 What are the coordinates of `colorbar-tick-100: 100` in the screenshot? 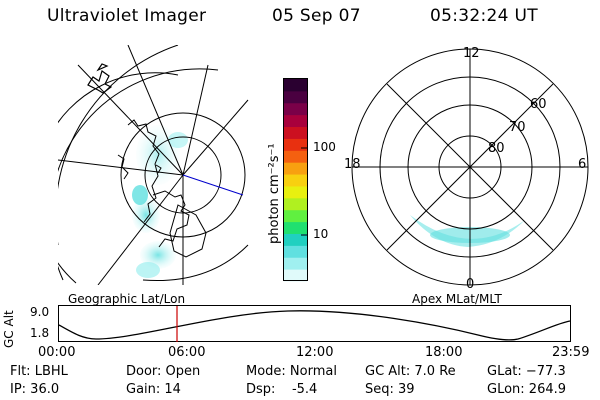 It's located at (324, 147).